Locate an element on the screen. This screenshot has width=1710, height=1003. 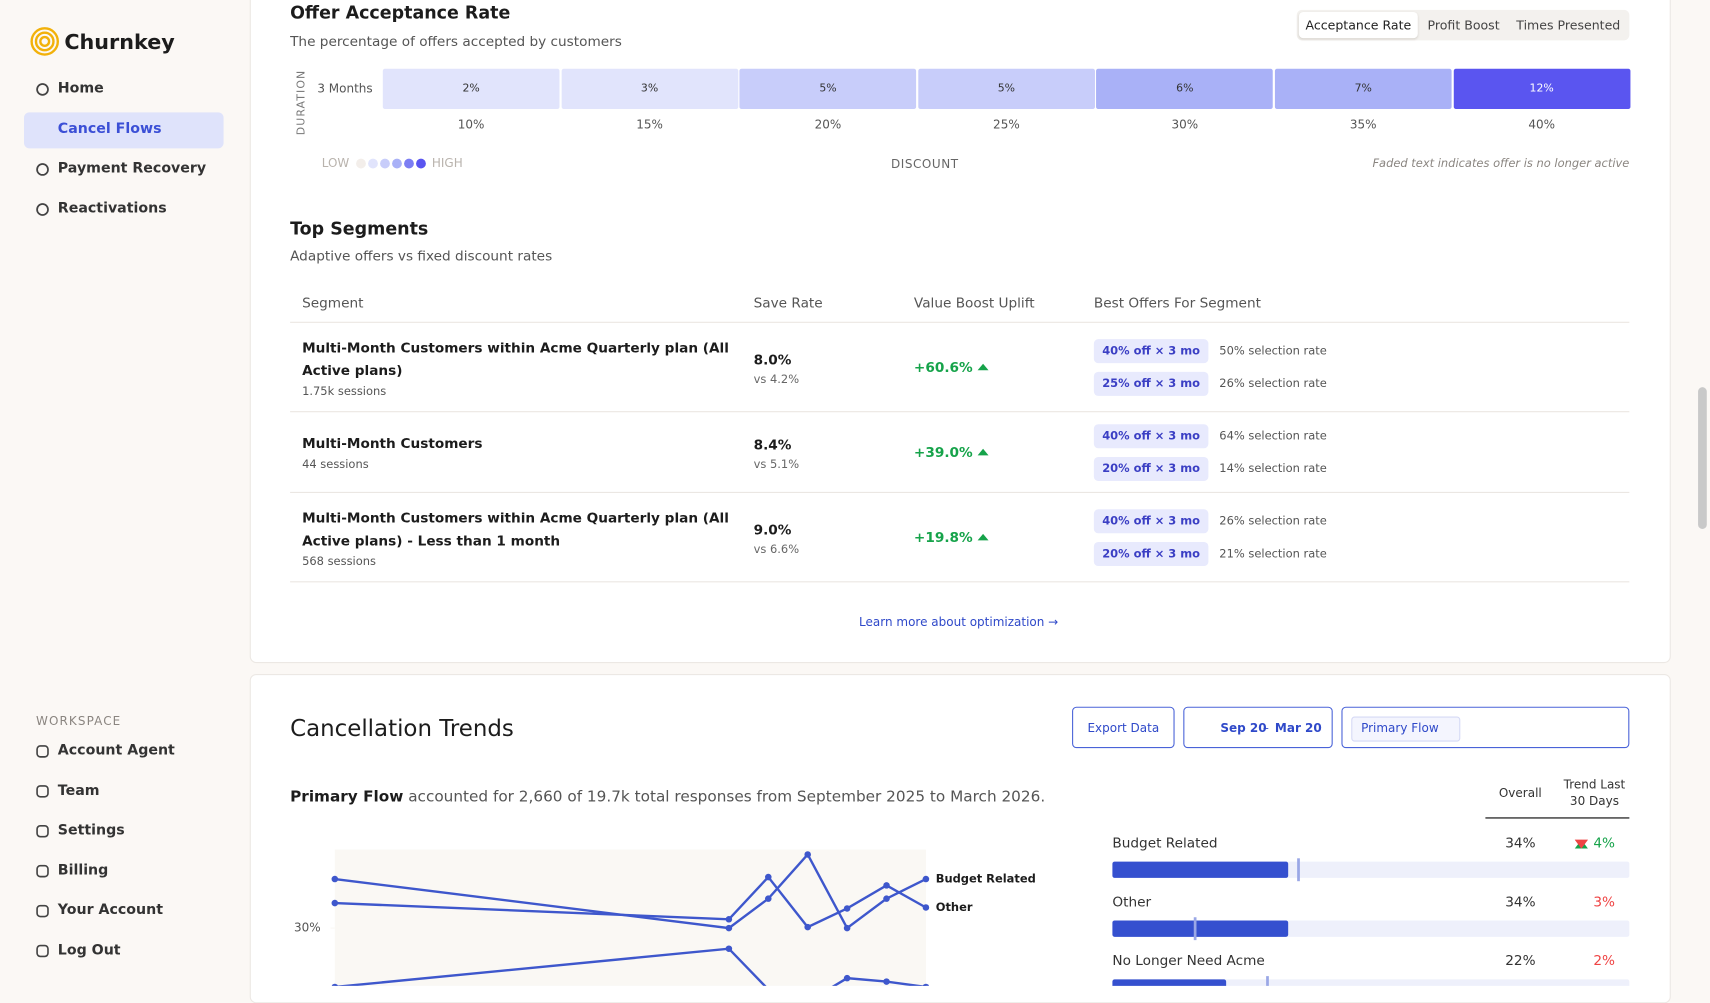
workspace-label: WORKSPACE is located at coordinates (78, 721).